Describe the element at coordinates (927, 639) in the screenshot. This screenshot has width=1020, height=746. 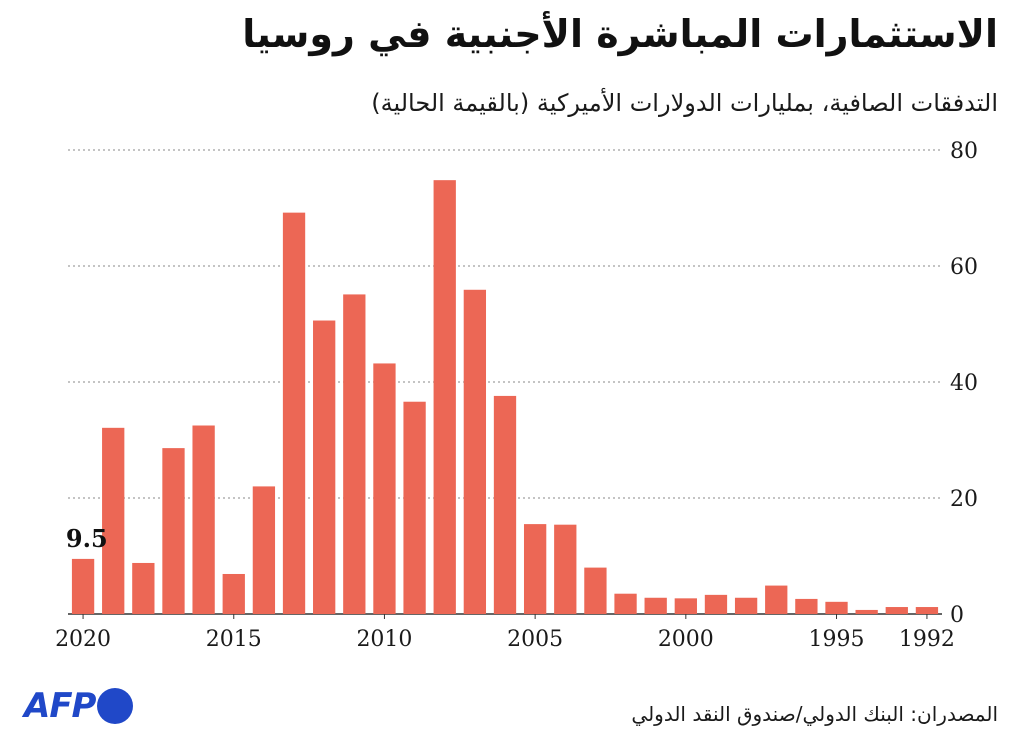
I see `x-tick-label: 1992` at that location.